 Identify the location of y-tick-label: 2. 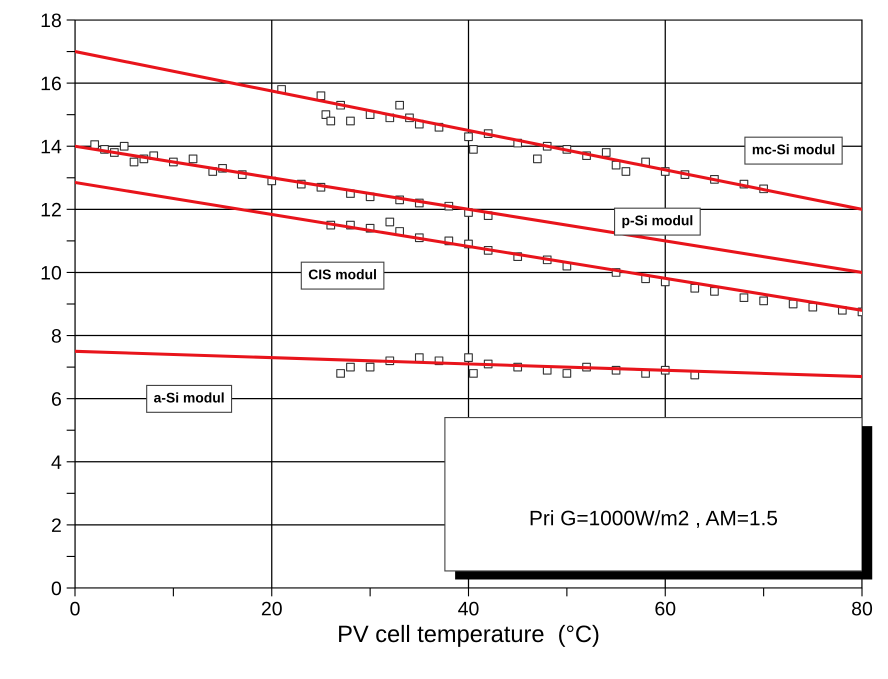
(56, 525).